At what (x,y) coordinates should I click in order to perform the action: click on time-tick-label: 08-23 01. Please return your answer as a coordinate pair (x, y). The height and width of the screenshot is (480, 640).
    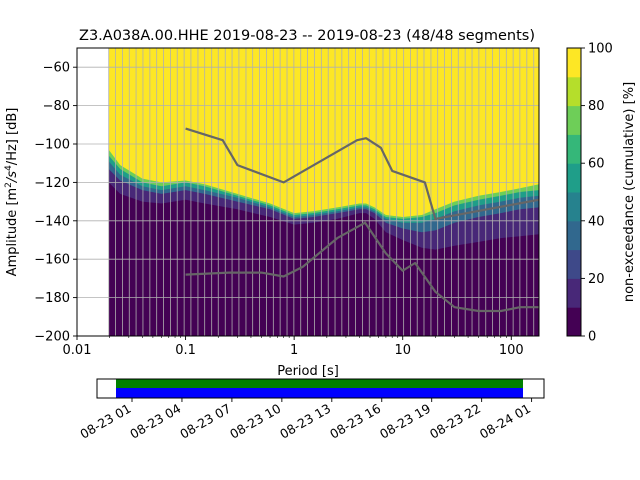
    Looking at the image, I should click on (105, 421).